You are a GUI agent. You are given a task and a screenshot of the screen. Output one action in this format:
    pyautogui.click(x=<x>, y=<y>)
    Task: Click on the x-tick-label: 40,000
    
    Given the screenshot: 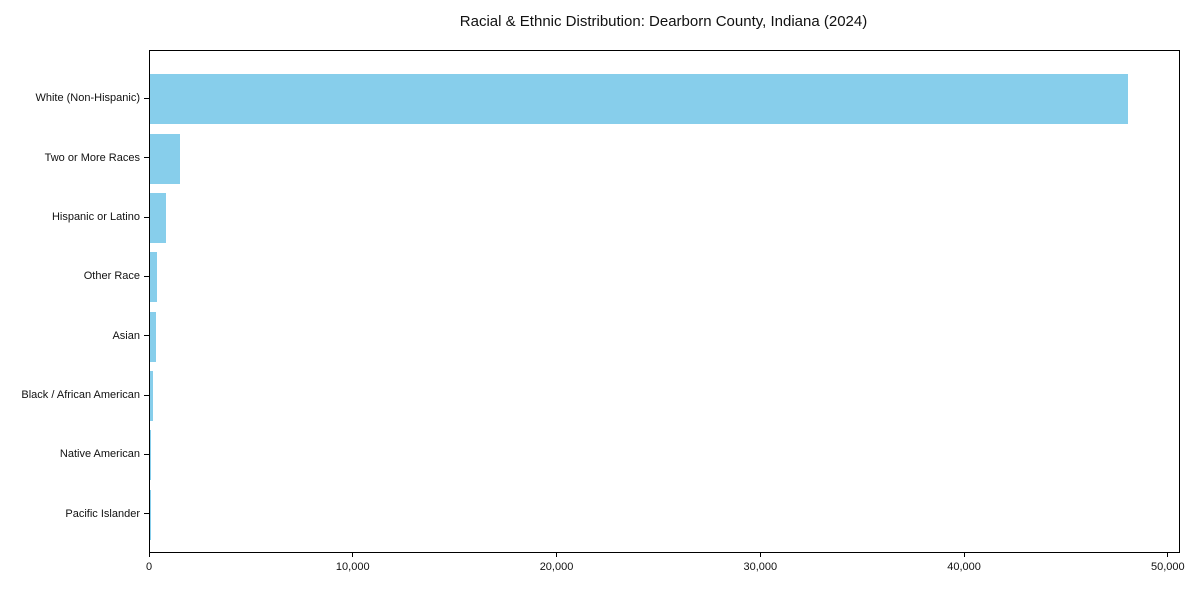 What is the action you would take?
    pyautogui.click(x=964, y=567)
    